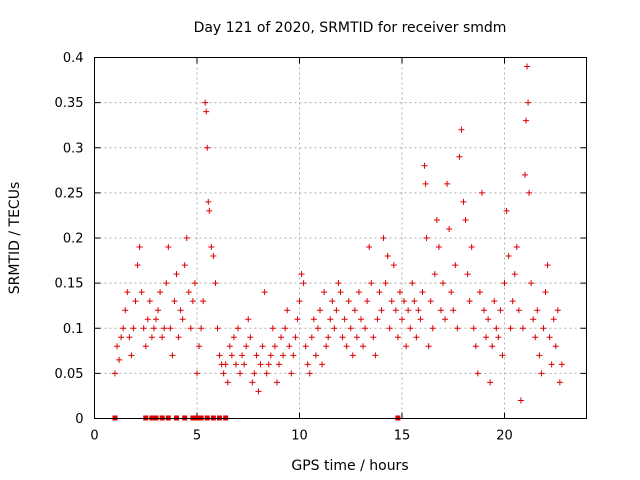 This screenshot has height=480, width=640. I want to click on y-tick-label: 0.15, so click(69, 284).